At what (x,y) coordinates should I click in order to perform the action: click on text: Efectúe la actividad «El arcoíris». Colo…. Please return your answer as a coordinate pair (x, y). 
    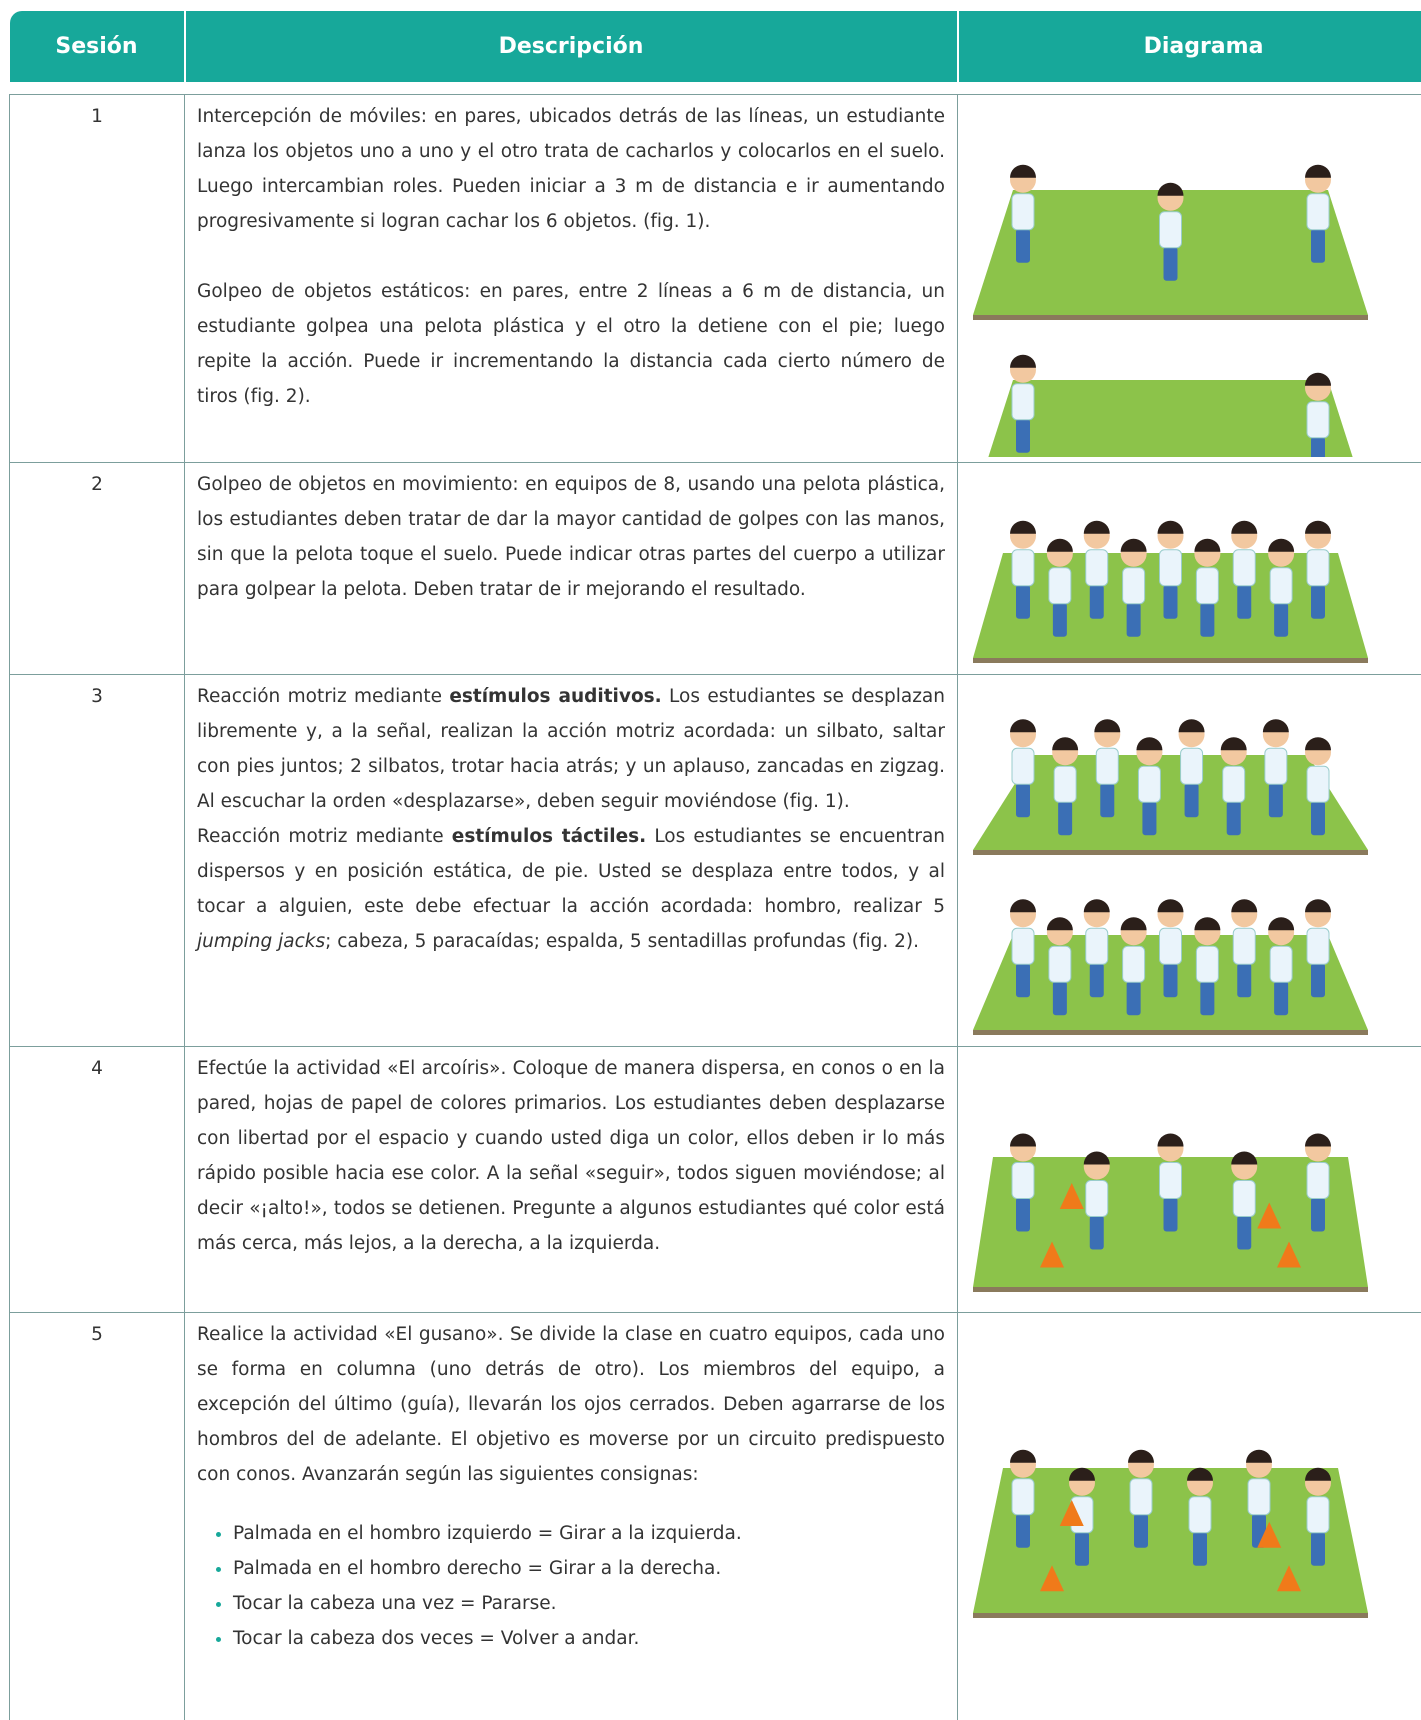
    Looking at the image, I should click on (571, 1156).